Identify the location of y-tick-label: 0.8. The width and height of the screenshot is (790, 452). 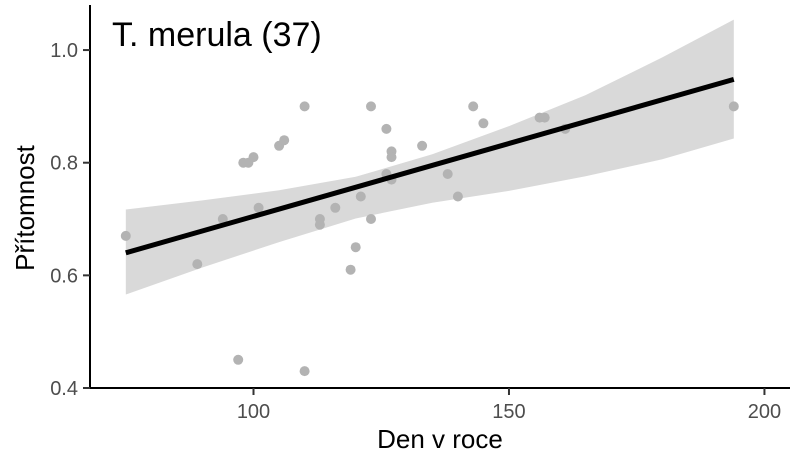
(64, 164).